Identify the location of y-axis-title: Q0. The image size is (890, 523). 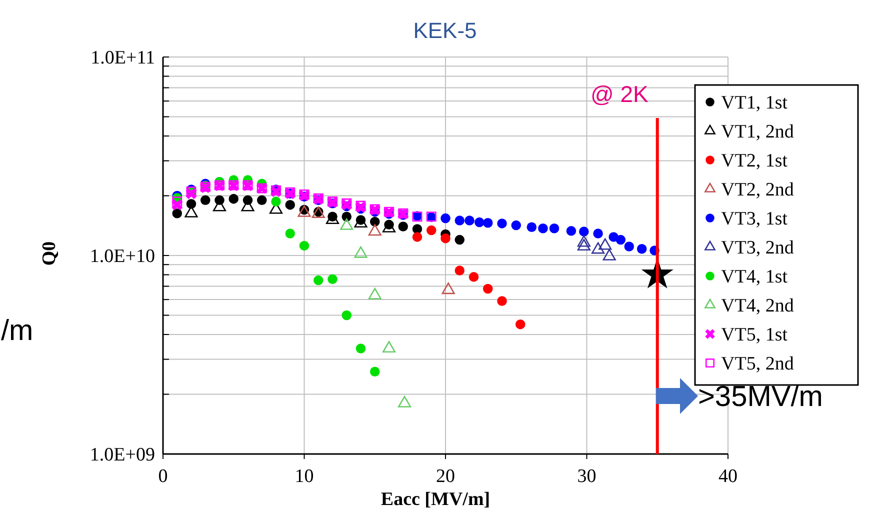
(49, 253).